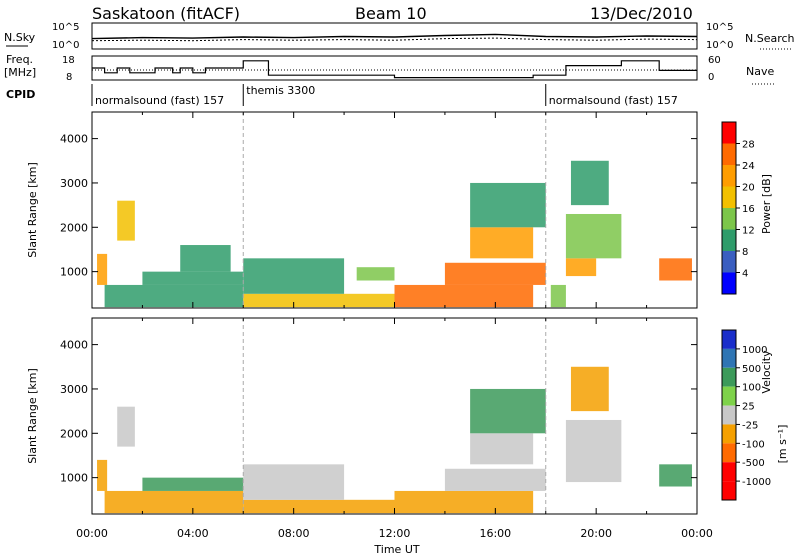  Describe the element at coordinates (19, 59) in the screenshot. I see `freq-left-label-1: Freq.` at that location.